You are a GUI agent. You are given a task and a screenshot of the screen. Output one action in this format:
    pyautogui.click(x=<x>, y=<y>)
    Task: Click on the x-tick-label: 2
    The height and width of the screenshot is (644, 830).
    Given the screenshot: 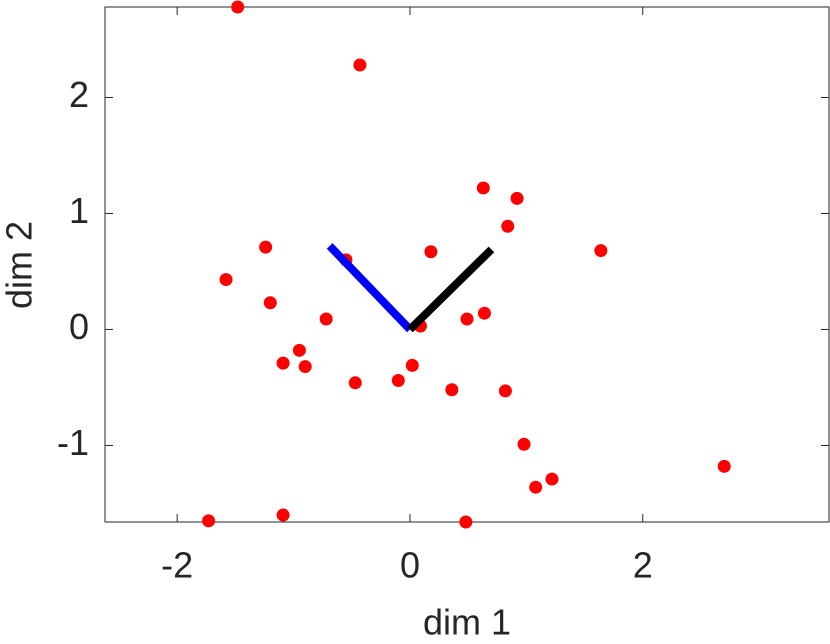 What is the action you would take?
    pyautogui.click(x=643, y=565)
    